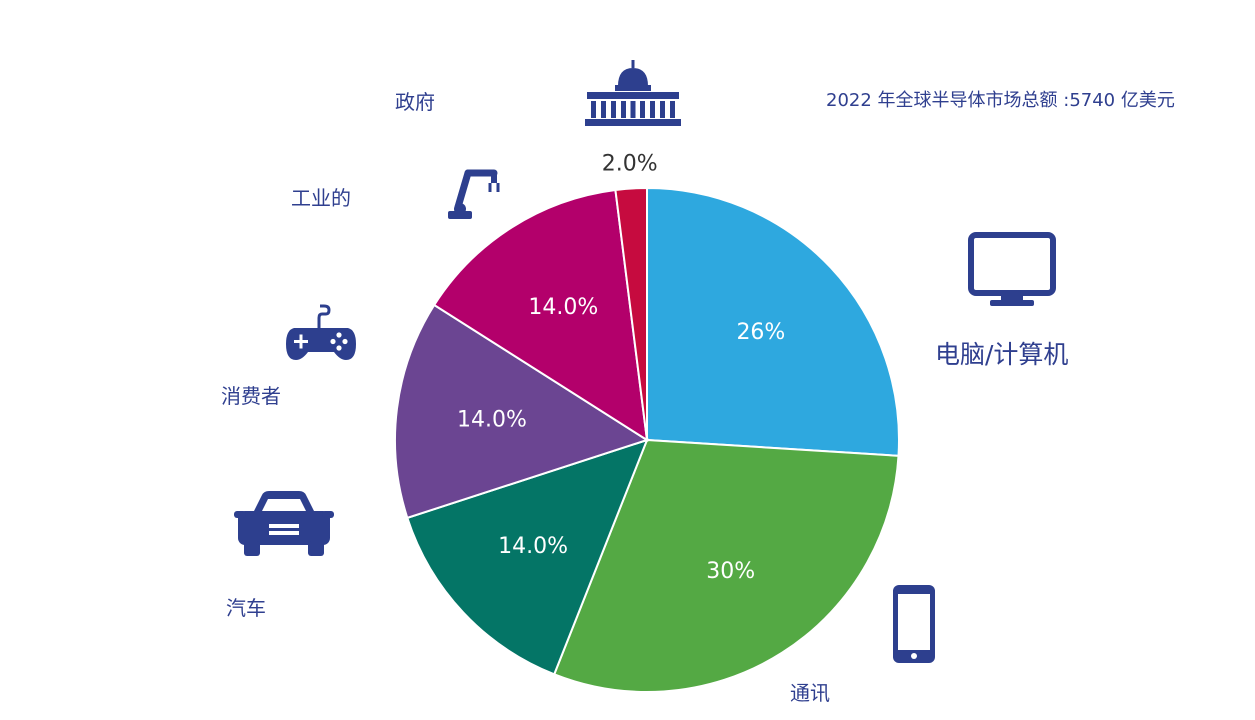  What do you see at coordinates (415, 102) in the screenshot?
I see `label-government: 政府` at bounding box center [415, 102].